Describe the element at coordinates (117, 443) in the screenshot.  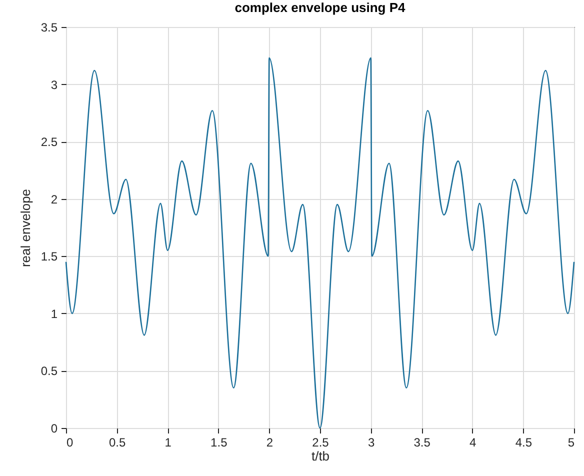
I see `x-tick-label: 0.5` at that location.